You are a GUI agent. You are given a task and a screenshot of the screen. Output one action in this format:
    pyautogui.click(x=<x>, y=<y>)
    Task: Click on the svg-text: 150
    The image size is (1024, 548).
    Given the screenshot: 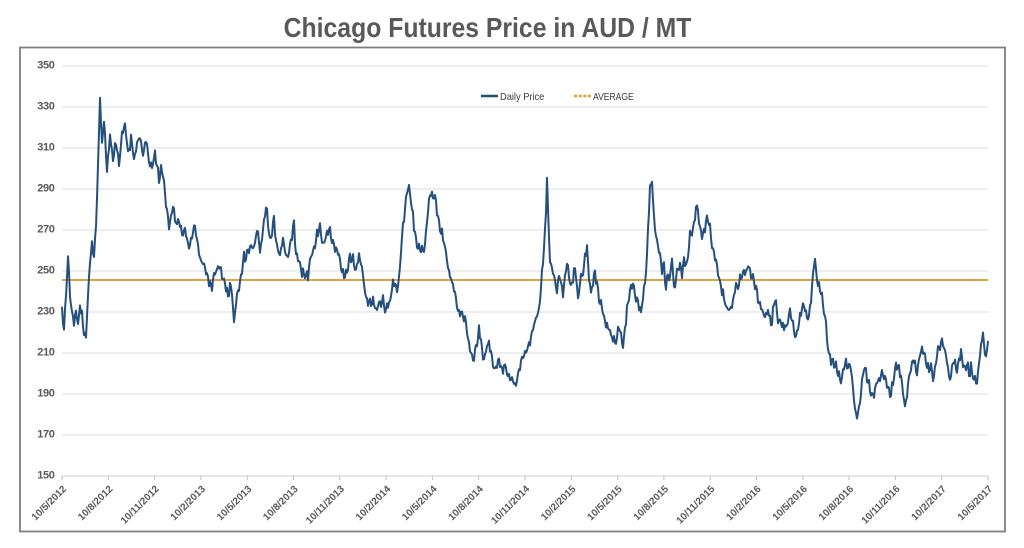 What is the action you would take?
    pyautogui.click(x=46, y=476)
    